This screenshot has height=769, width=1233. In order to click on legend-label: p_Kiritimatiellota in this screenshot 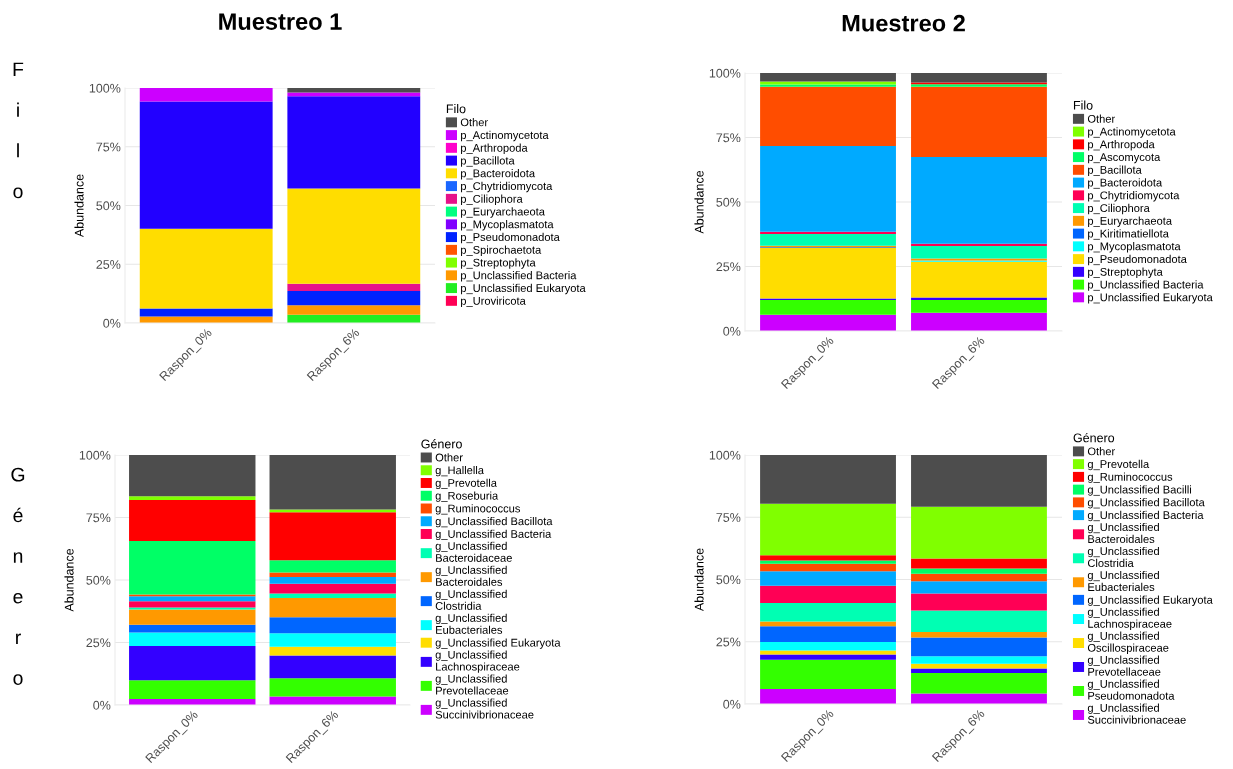, I will do `click(1128, 234)`.